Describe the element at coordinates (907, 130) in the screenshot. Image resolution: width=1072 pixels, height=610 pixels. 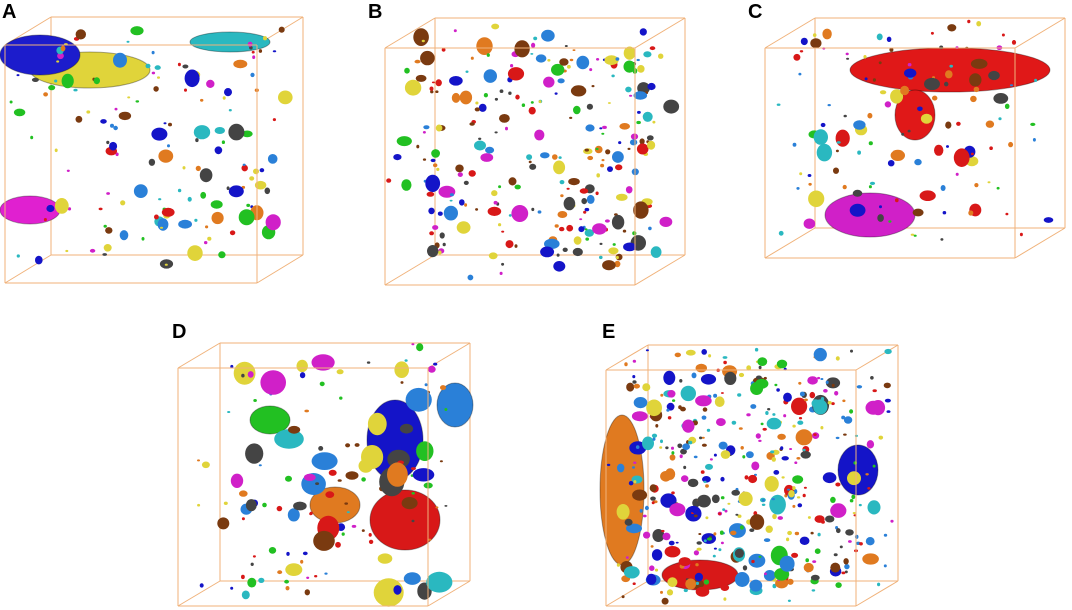
I see `panel: C` at that location.